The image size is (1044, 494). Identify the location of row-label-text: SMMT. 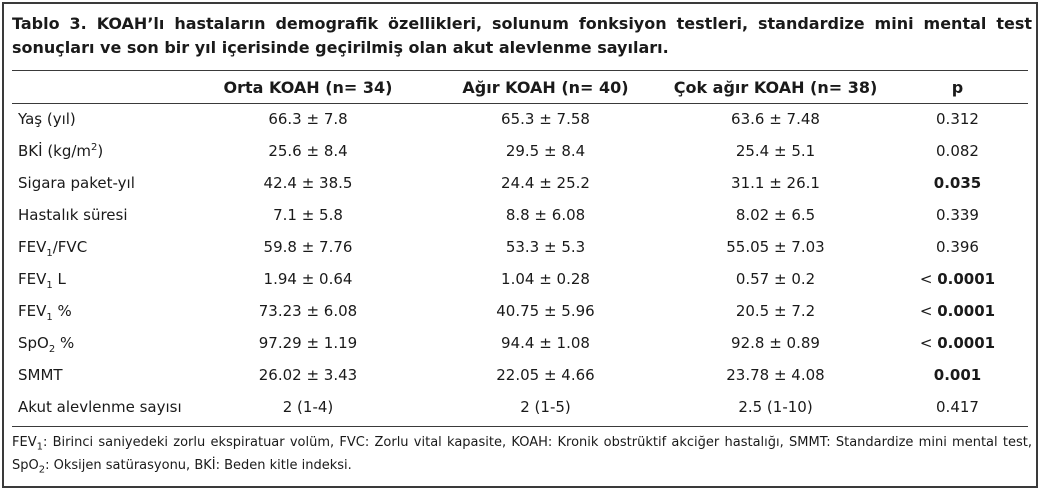
(40, 375).